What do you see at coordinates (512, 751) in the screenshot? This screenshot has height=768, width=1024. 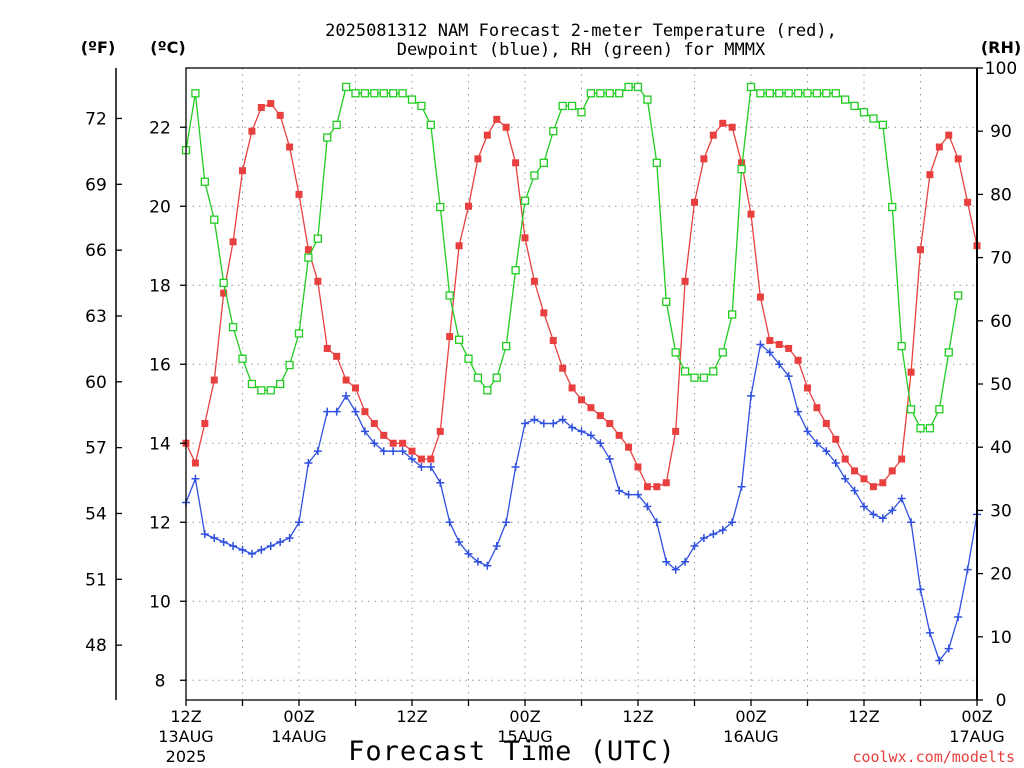 I see `x-axis-label: Forecast Time (UTC)` at bounding box center [512, 751].